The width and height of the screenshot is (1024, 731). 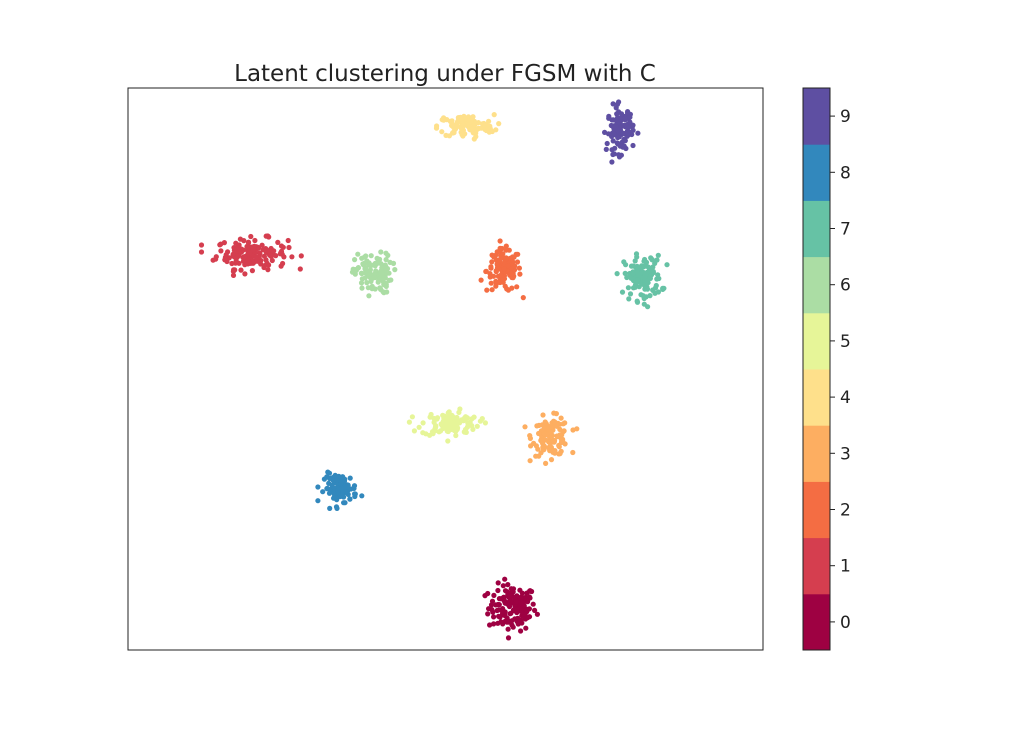 What do you see at coordinates (816, 369) in the screenshot?
I see `colorbar-frame` at bounding box center [816, 369].